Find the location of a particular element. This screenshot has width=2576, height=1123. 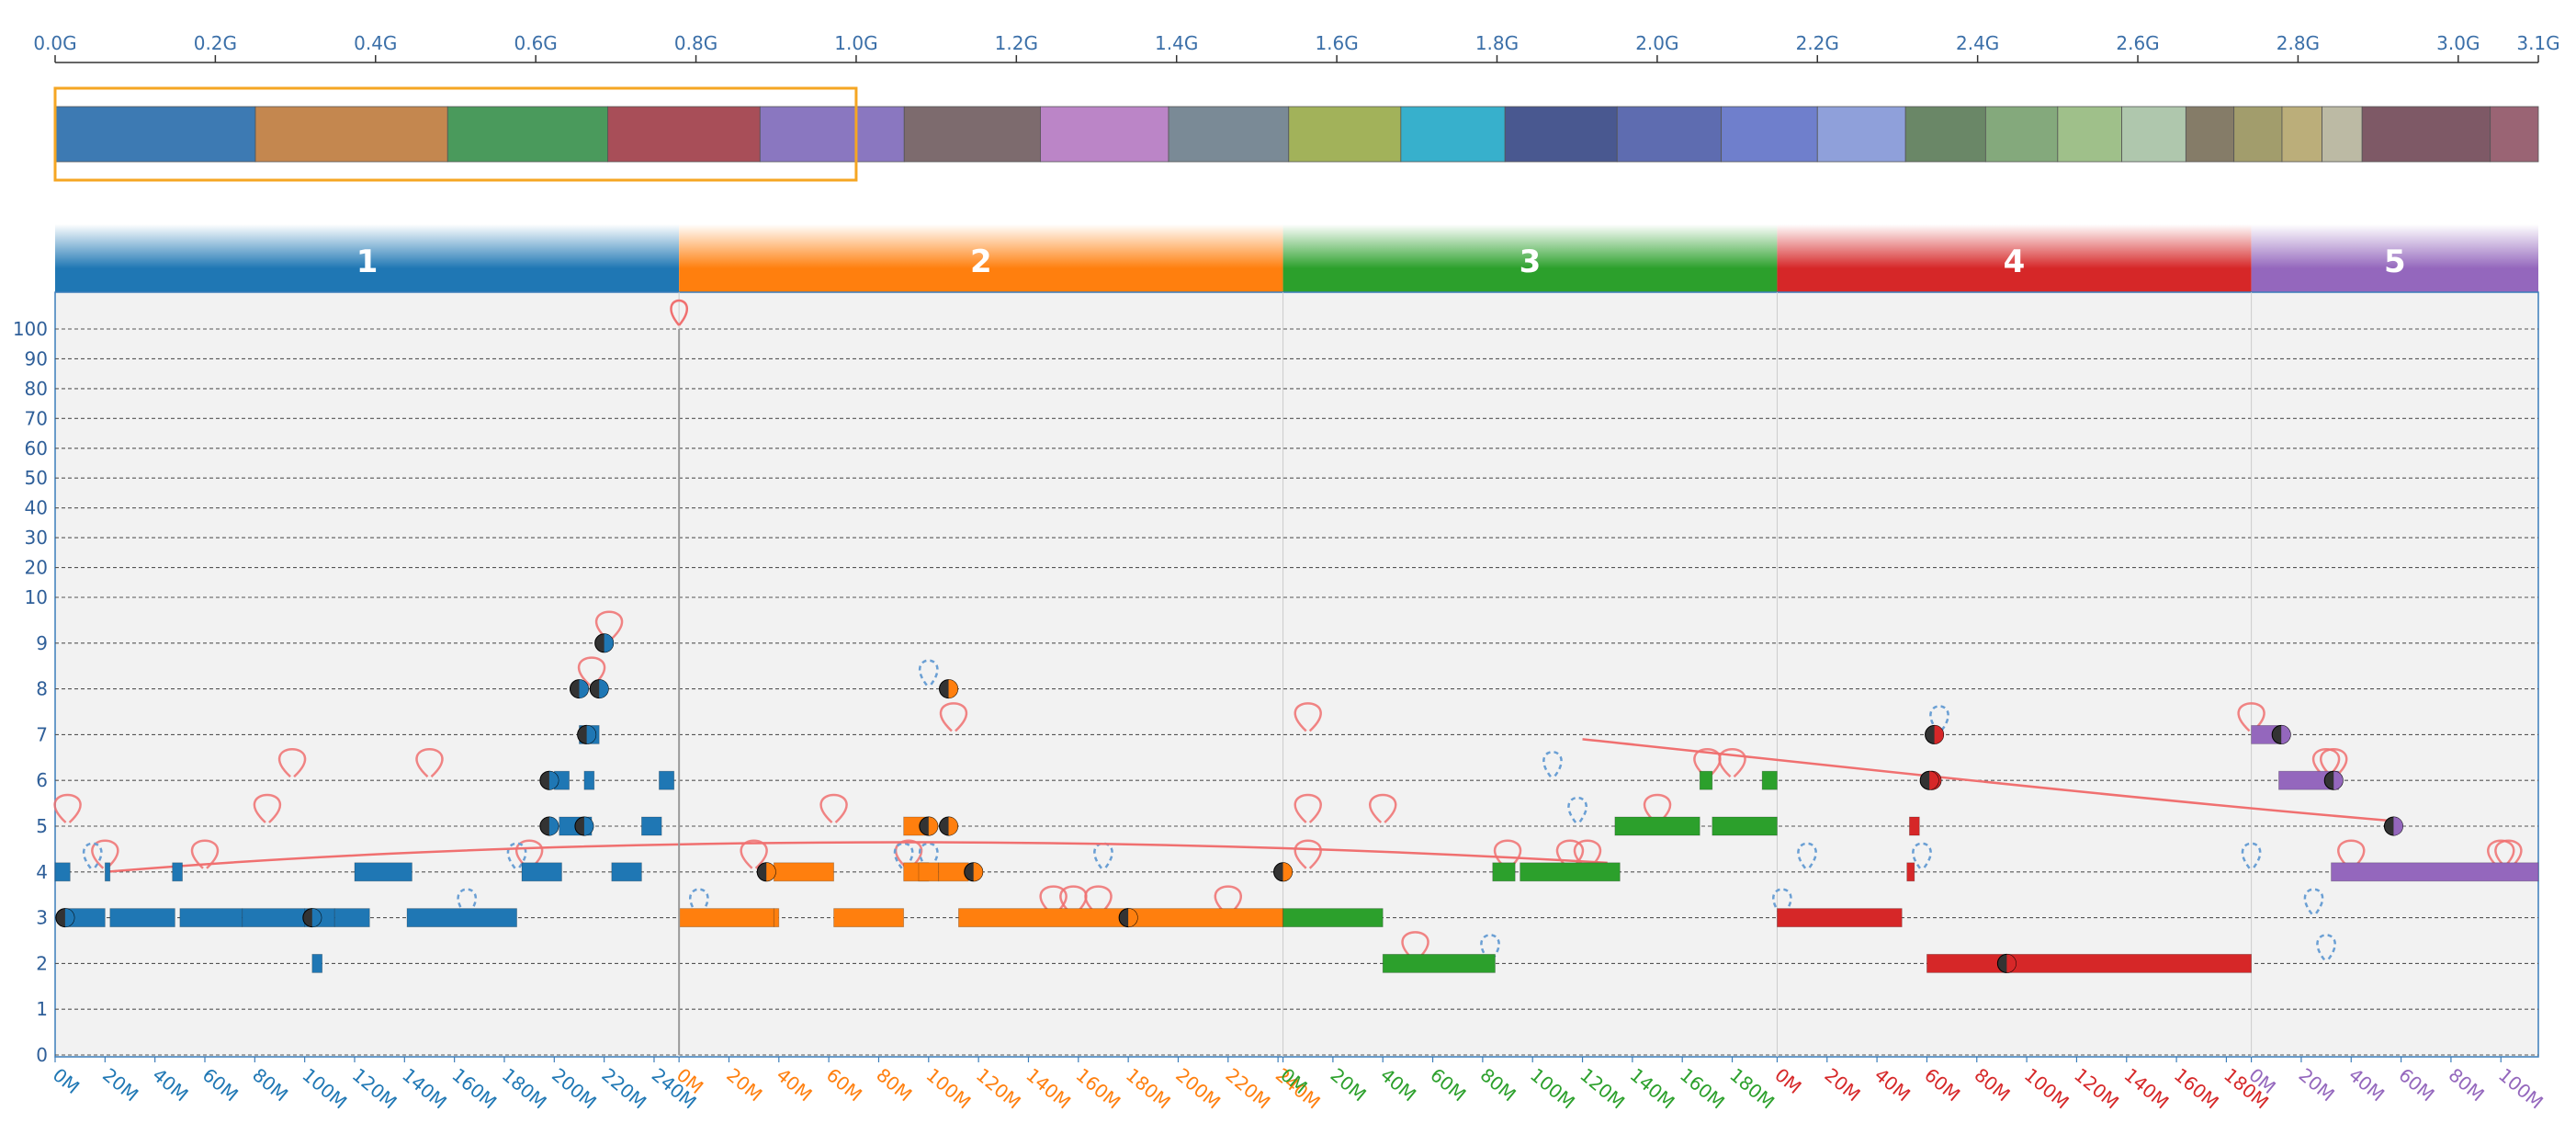

overview-tick-label: 0.6G is located at coordinates (536, 43).